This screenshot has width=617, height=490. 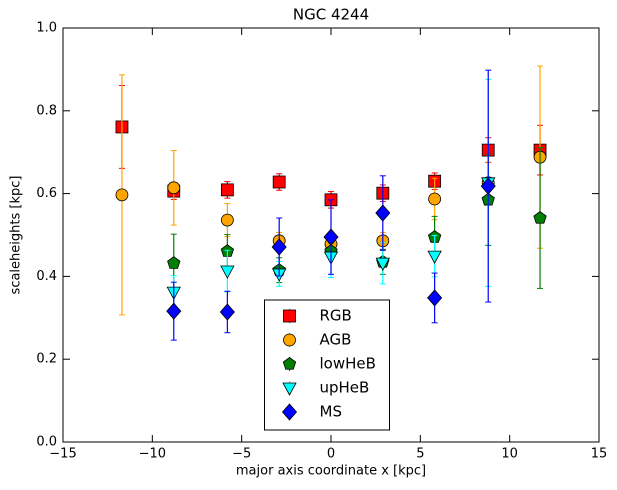 I want to click on x-tick-label: 0, so click(x=331, y=454).